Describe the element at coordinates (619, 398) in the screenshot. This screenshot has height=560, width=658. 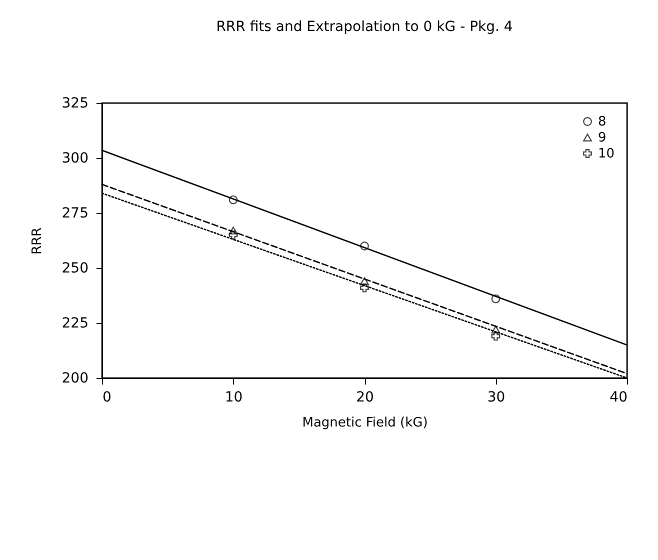
I see `x-tick-label: 40` at that location.